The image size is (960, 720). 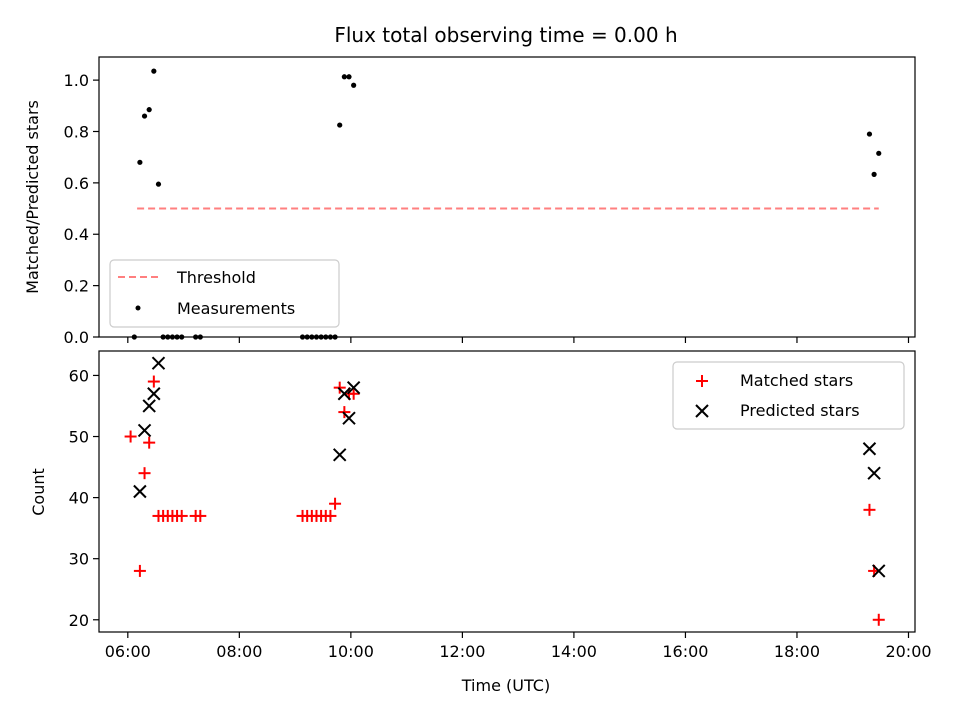 I want to click on bottom-legend-box, so click(x=788, y=395).